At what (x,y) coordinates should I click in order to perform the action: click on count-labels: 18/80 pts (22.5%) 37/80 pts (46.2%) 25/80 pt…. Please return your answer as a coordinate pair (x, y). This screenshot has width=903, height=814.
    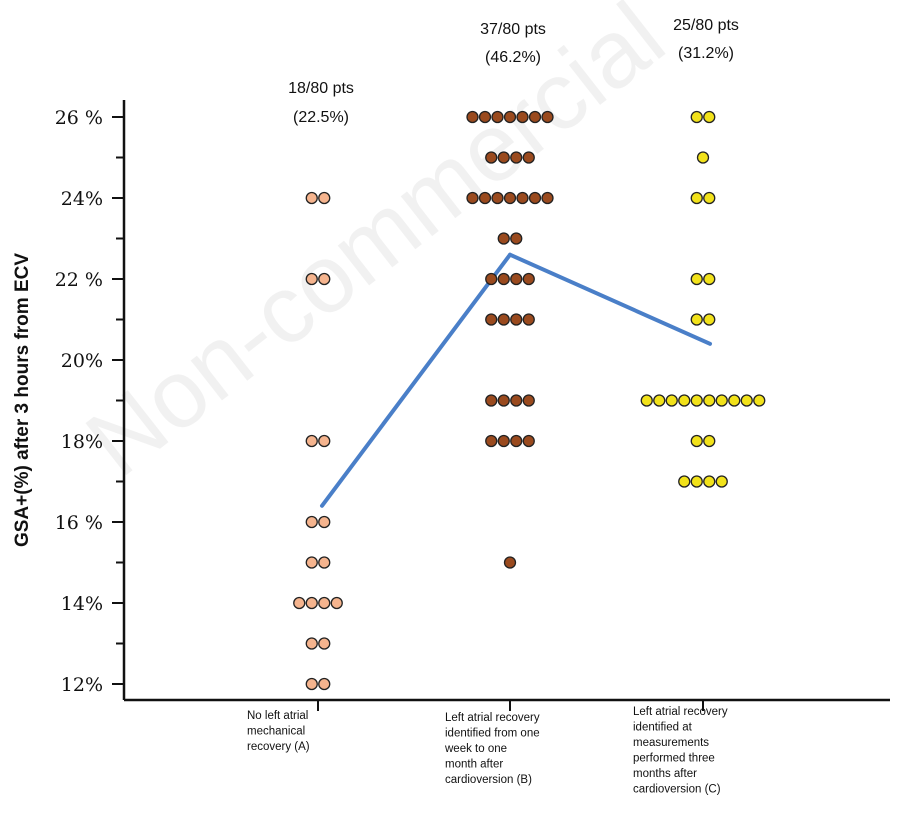
    Looking at the image, I should click on (513, 71).